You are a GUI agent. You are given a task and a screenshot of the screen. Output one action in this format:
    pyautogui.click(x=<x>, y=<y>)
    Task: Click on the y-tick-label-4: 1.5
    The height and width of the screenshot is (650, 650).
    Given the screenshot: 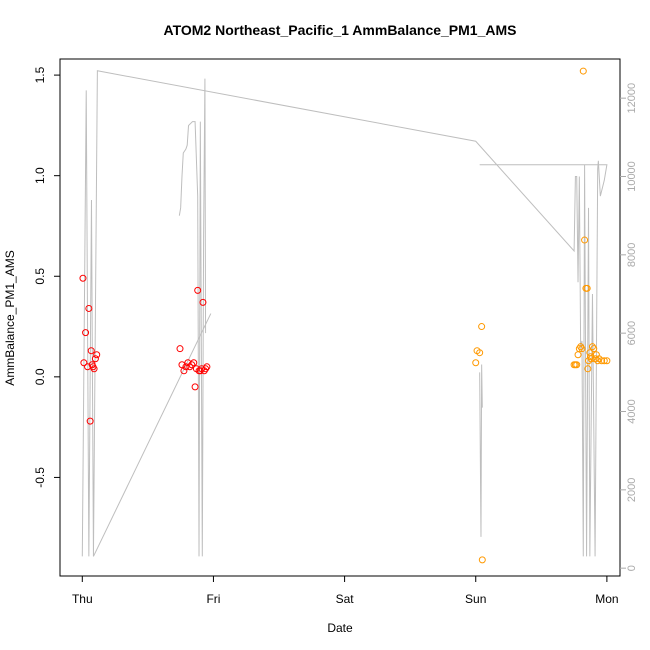 What is the action you would take?
    pyautogui.click(x=40, y=74)
    